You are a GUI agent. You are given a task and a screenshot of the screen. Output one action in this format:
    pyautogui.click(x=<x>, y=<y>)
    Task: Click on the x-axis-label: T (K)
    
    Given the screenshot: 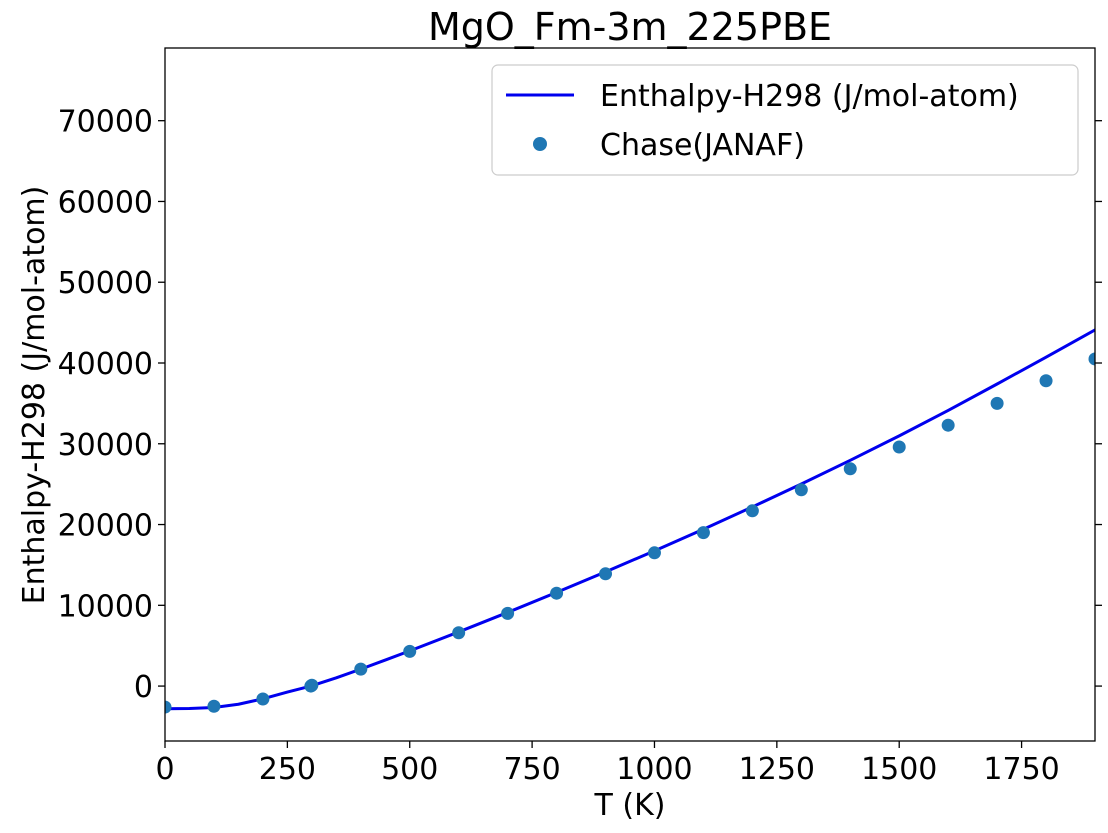 What is the action you would take?
    pyautogui.click(x=630, y=805)
    